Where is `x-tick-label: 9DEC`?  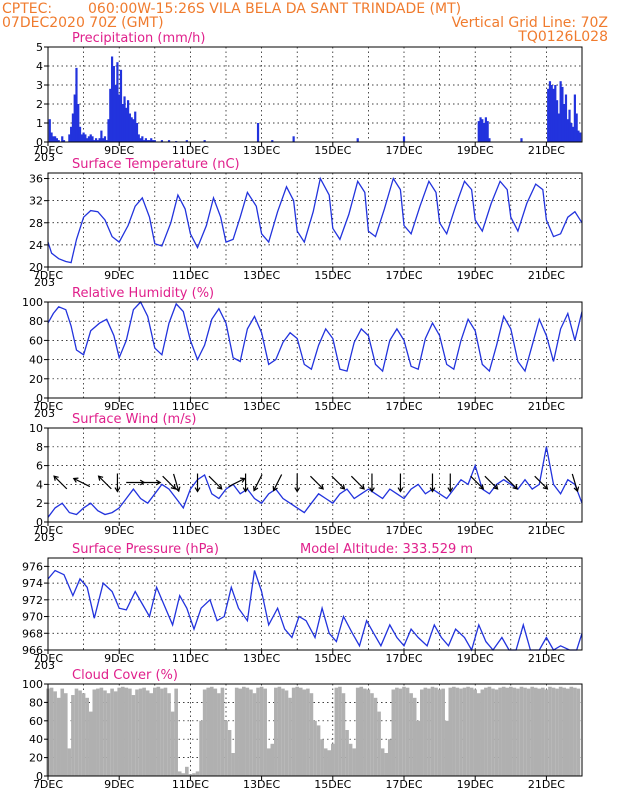
x-tick-label: 9DEC is located at coordinates (119, 784).